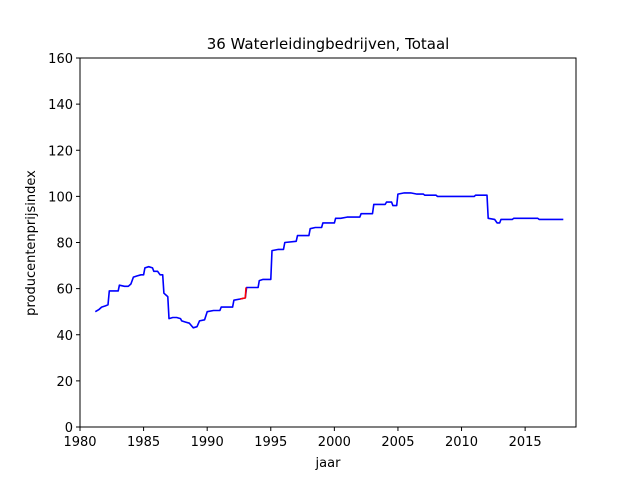  I want to click on x-tick-label: 2015, so click(525, 442).